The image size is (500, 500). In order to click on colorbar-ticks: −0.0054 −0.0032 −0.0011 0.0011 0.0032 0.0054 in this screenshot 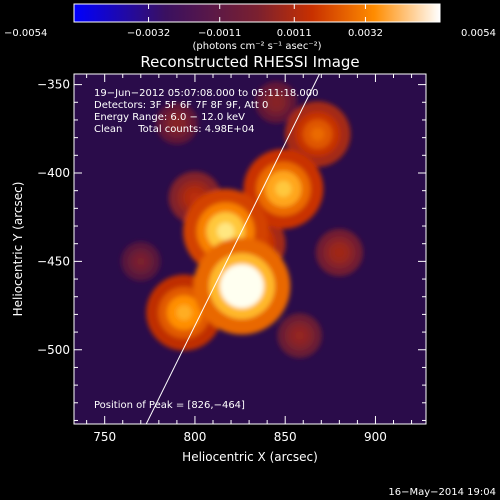, I will do `click(250, 21)`.